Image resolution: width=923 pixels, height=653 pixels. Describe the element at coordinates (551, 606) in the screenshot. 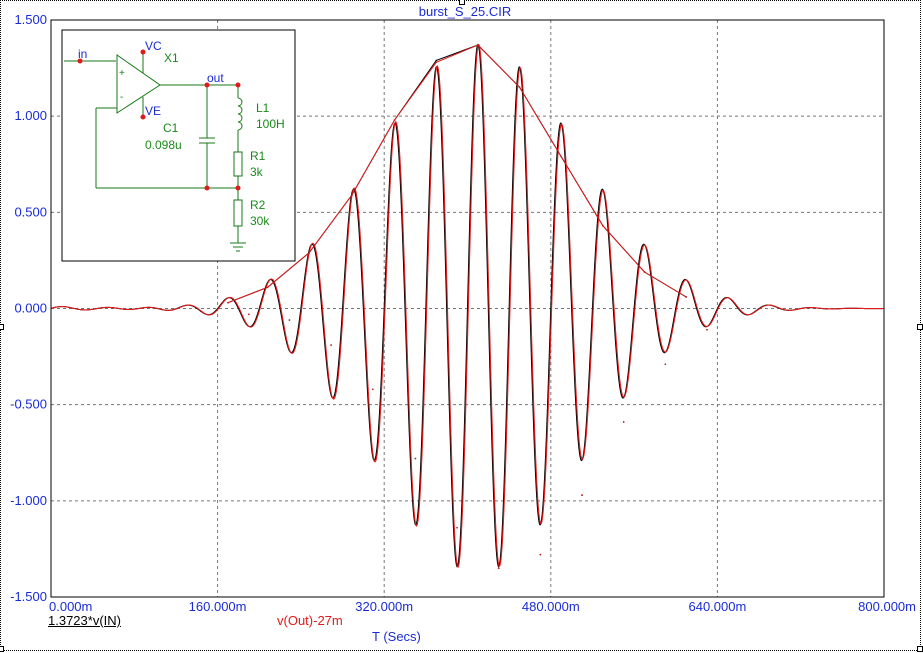

I see `x-tick-label: 480.000m` at that location.